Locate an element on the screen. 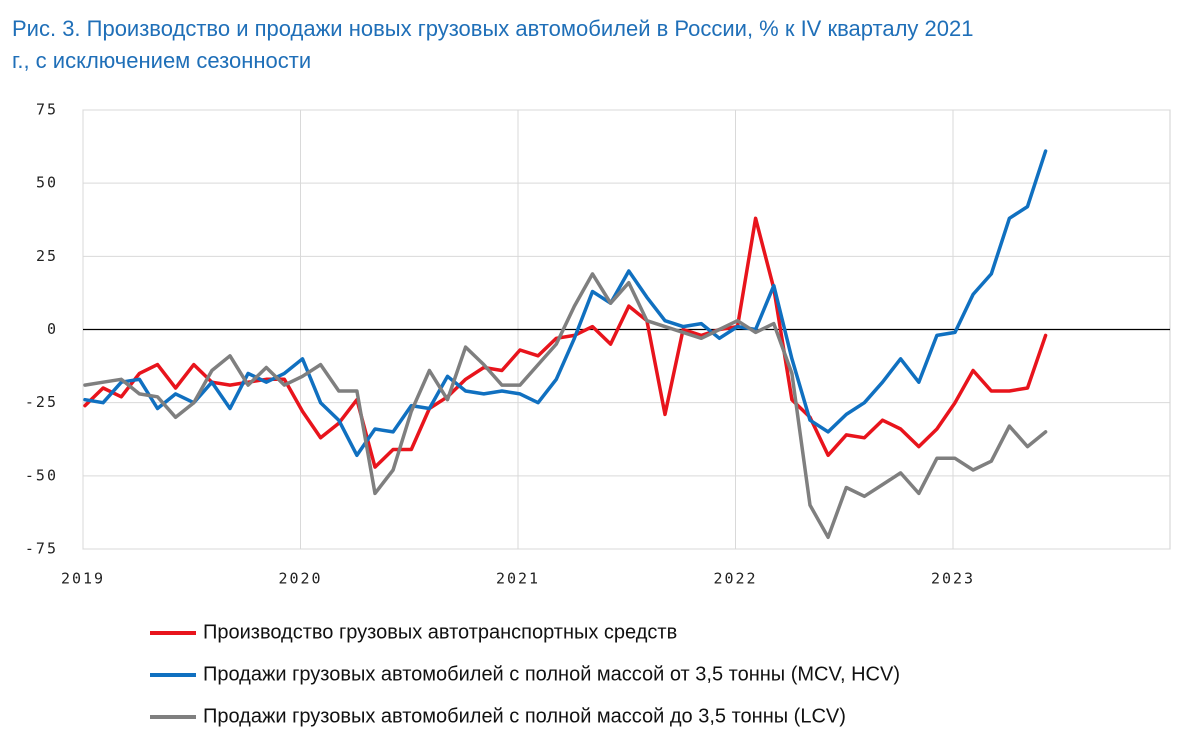  y-tick-label: 0 is located at coordinates (52, 329).